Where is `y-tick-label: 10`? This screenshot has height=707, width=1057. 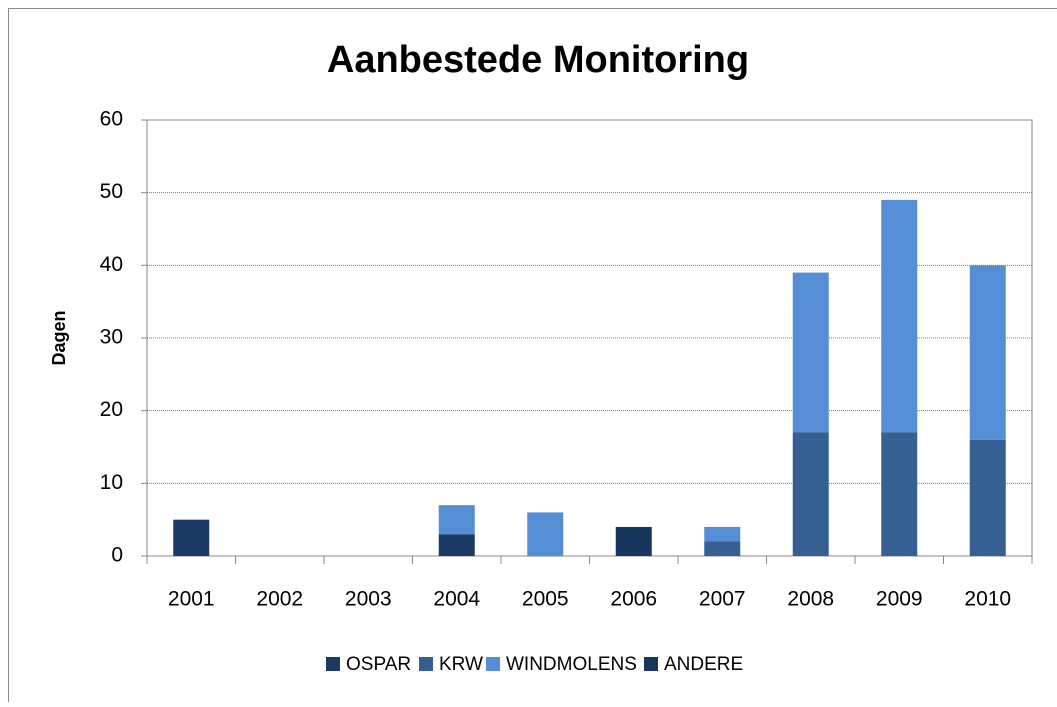 y-tick-label: 10 is located at coordinates (111, 482).